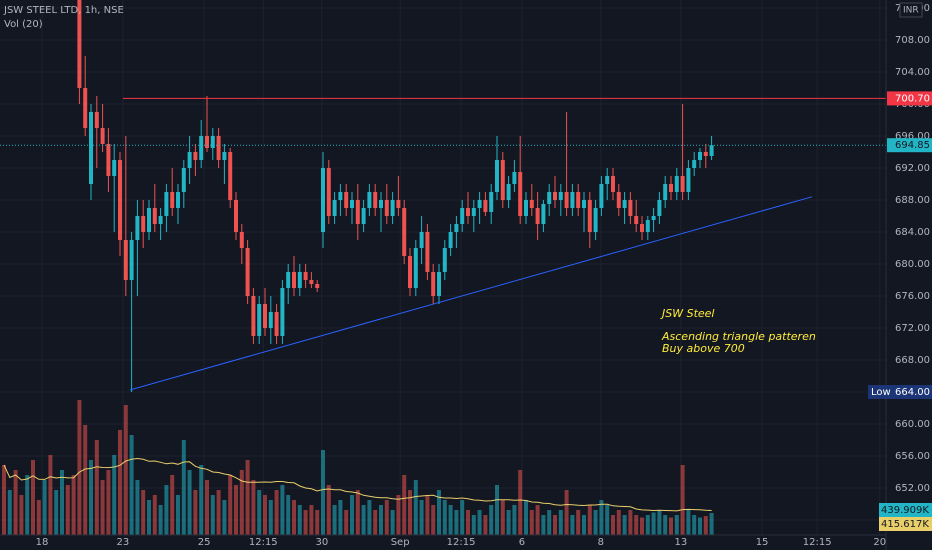 The image size is (932, 550). I want to click on x-tick-label: 13, so click(680, 542).